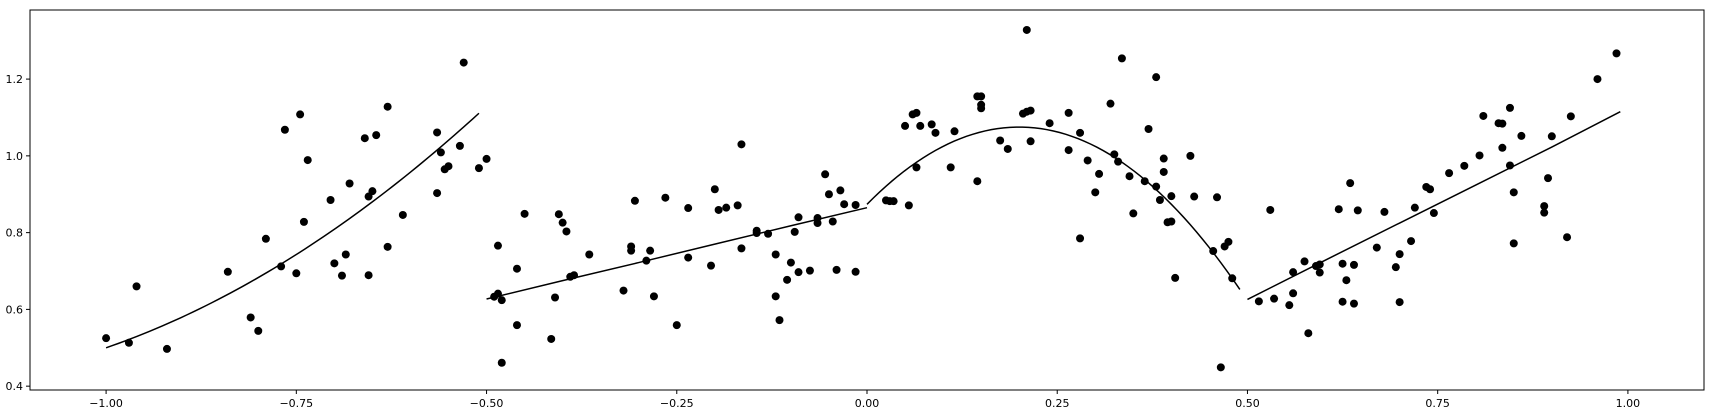  What do you see at coordinates (1247, 403) in the screenshot?
I see `x-tick-label: 0.50` at bounding box center [1247, 403].